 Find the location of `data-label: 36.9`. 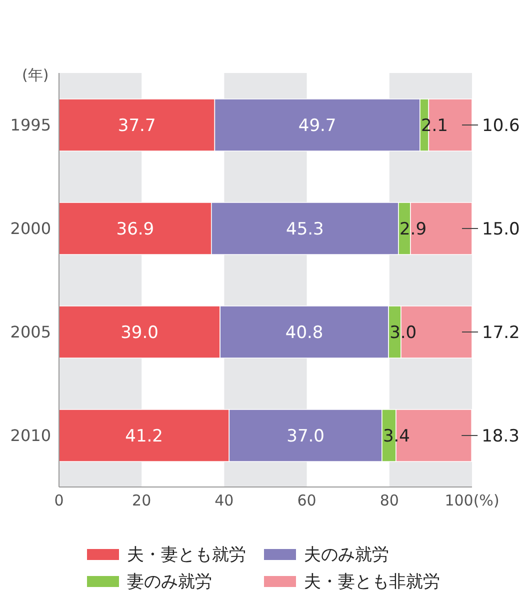

data-label: 36.9 is located at coordinates (135, 230).